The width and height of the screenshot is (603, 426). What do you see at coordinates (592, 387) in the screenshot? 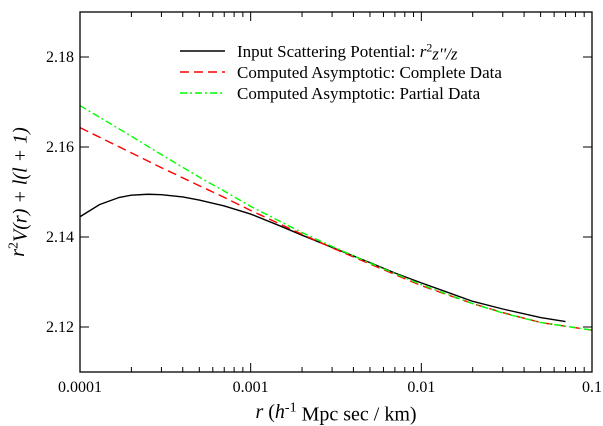
I see `x-tick-label: 0.1` at bounding box center [592, 387].